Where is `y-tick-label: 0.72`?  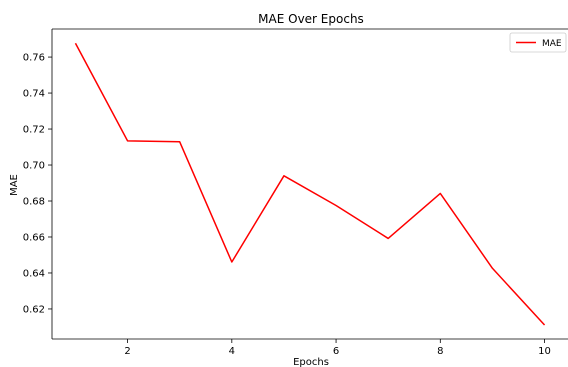 y-tick-label: 0.72 is located at coordinates (34, 130).